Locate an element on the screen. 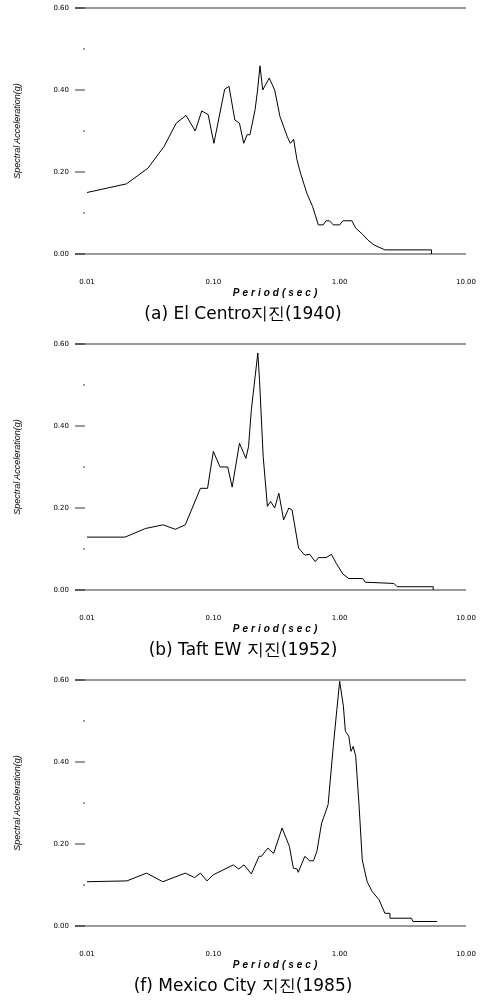  text: (b) Taft EW 지진(1952) is located at coordinates (243, 649).